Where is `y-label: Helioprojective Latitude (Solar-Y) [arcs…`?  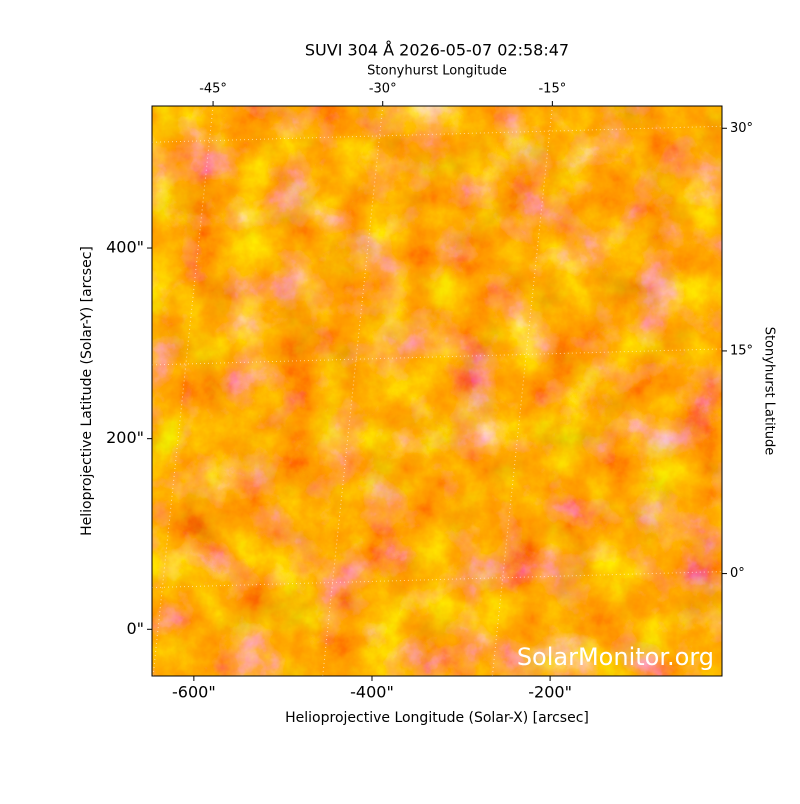 y-label: Helioprojective Latitude (Solar-Y) [arcs… is located at coordinates (87, 391).